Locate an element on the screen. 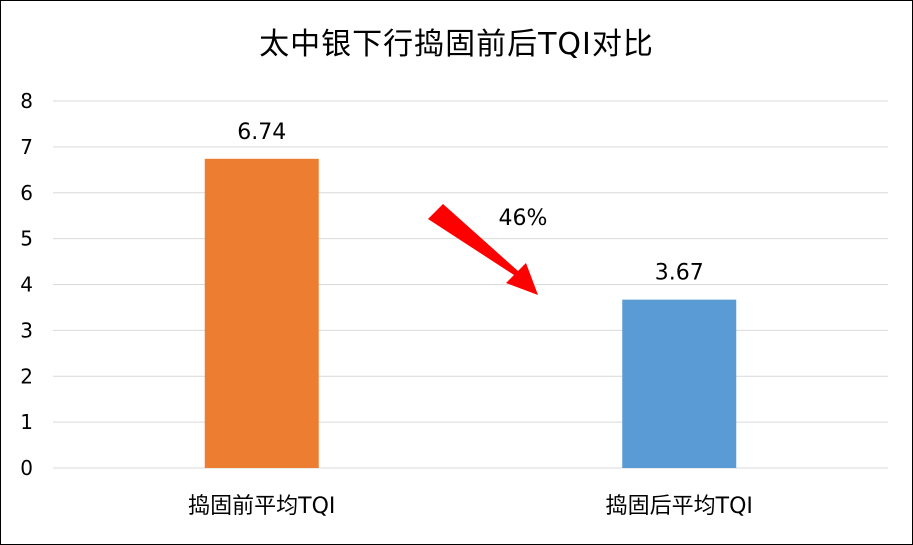  y-tick-label: 7 is located at coordinates (26, 147).